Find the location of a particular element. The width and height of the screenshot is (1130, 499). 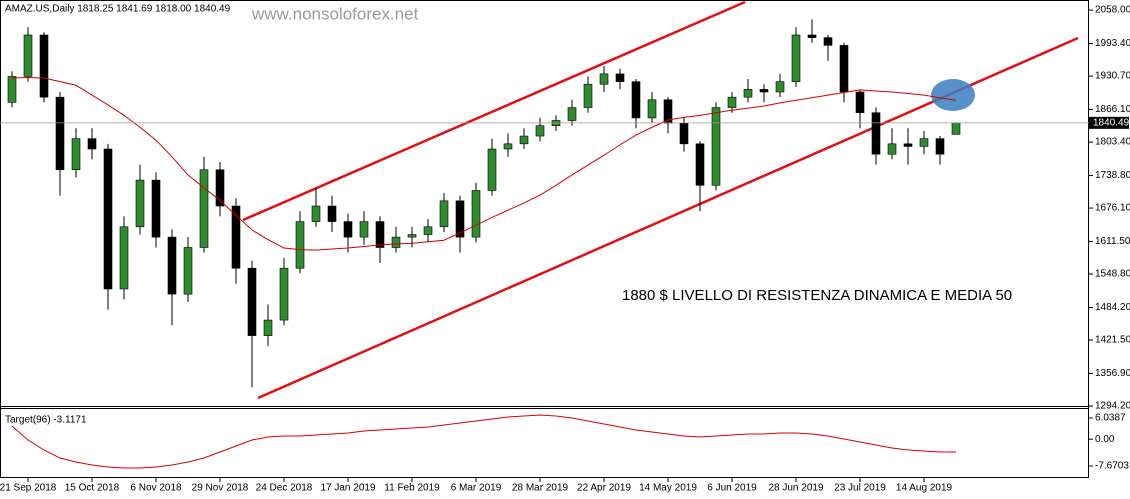

y-tick-label: 2058.00 is located at coordinates (1112, 10).